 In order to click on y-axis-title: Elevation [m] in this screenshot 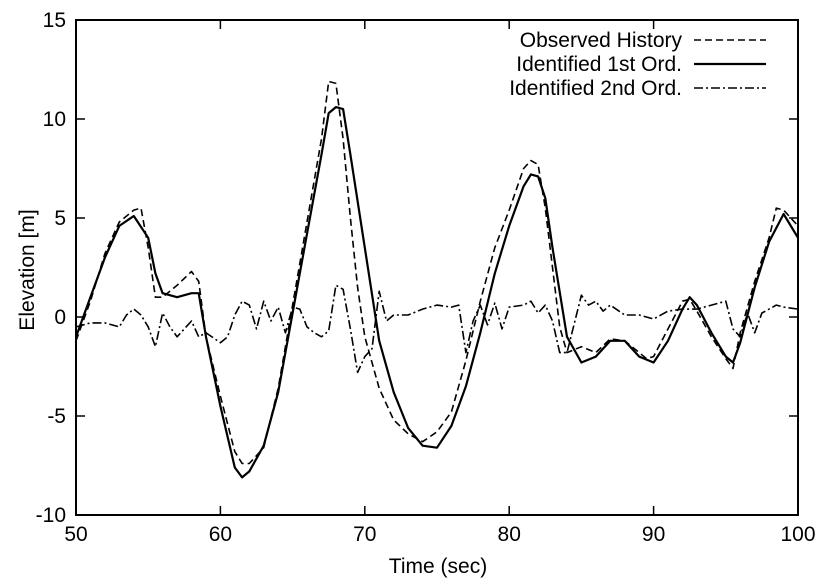, I will do `click(27, 269)`.